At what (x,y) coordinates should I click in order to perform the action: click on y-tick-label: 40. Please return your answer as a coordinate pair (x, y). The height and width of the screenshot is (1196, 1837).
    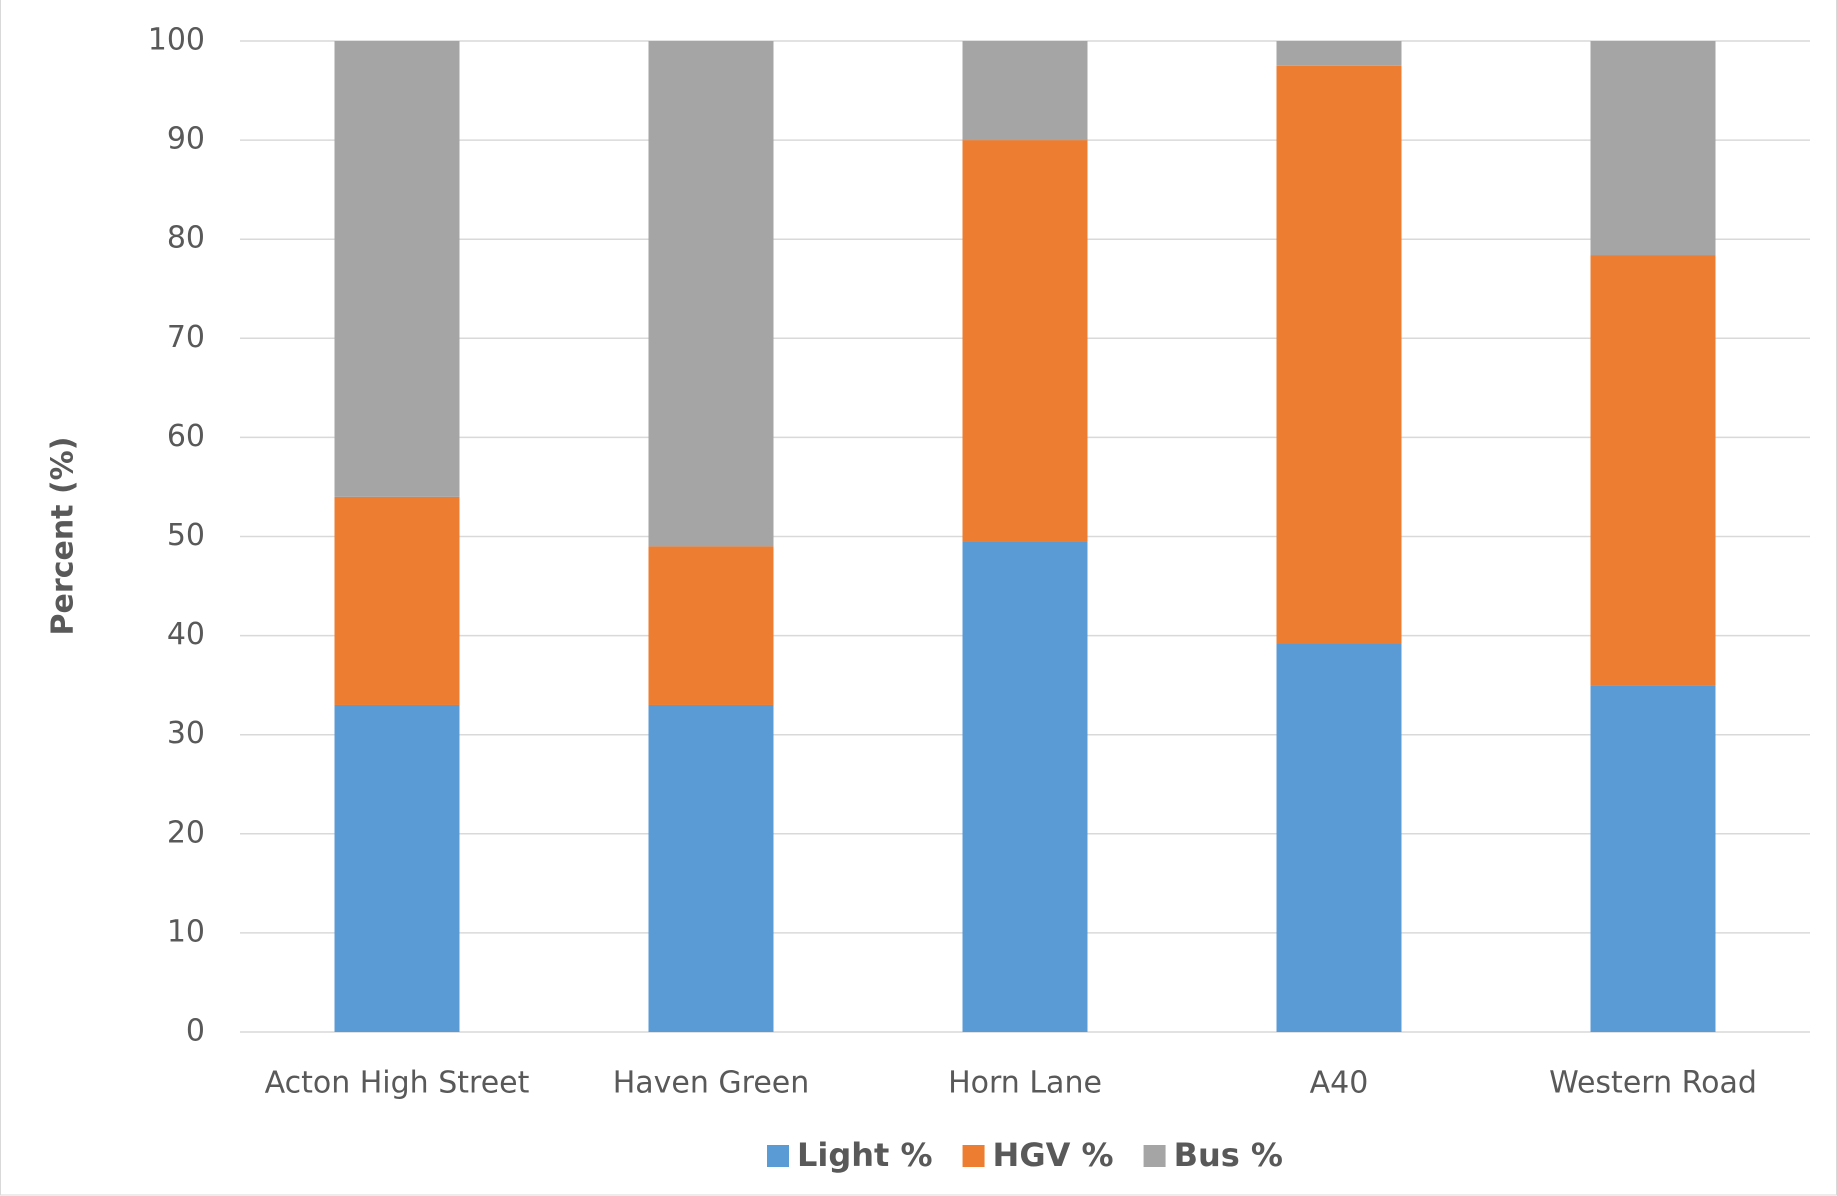
    Looking at the image, I should click on (186, 634).